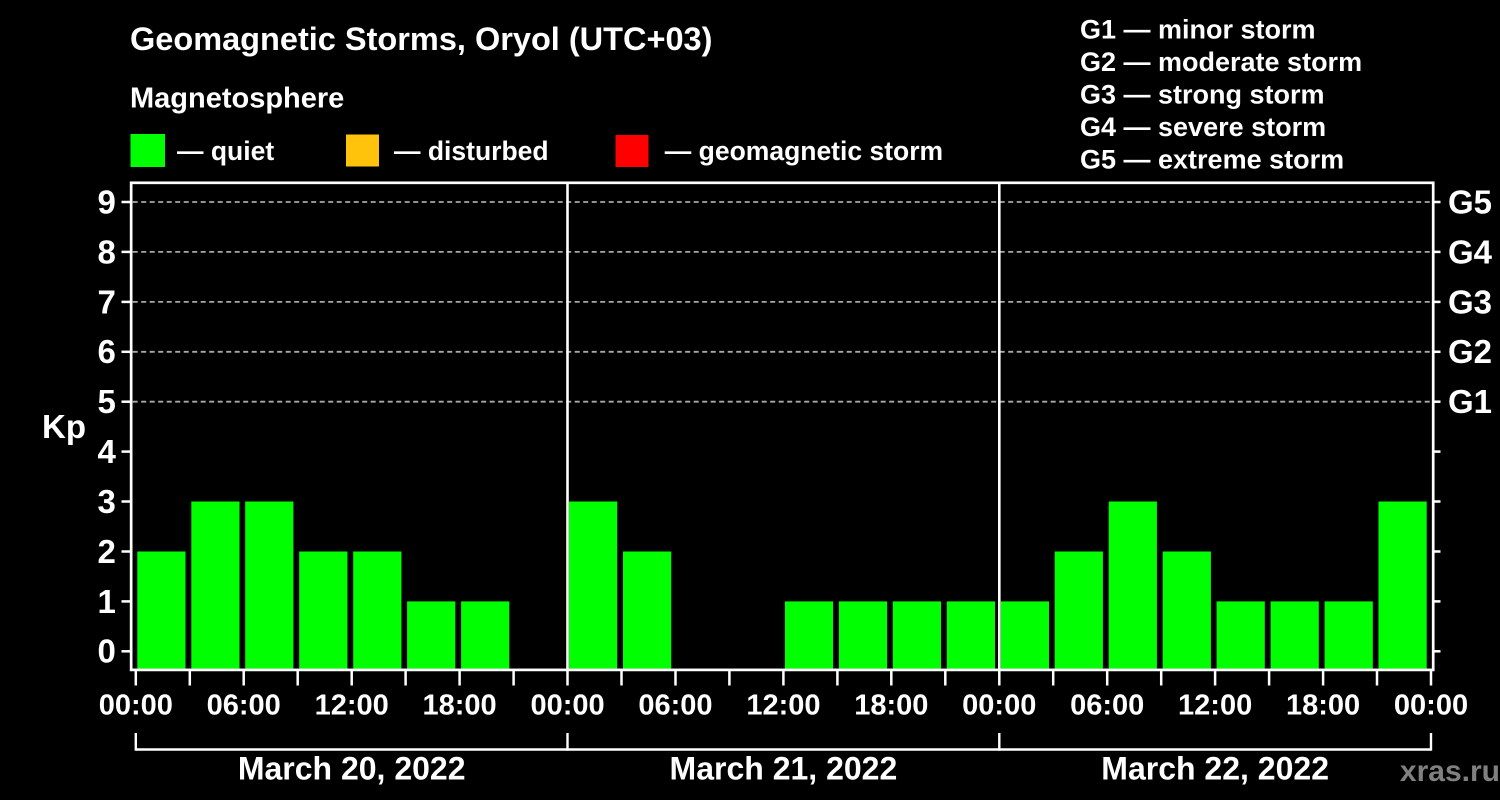  Describe the element at coordinates (1470, 301) in the screenshot. I see `svg-text: G3` at that location.